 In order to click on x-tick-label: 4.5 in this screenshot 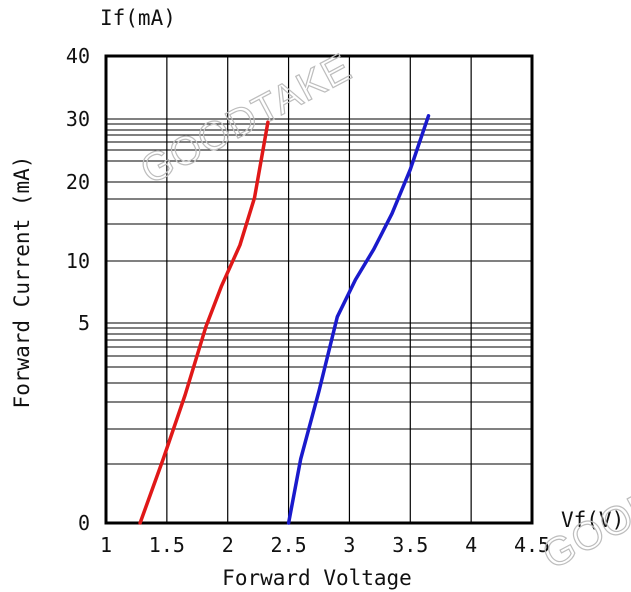, I will do `click(532, 545)`.